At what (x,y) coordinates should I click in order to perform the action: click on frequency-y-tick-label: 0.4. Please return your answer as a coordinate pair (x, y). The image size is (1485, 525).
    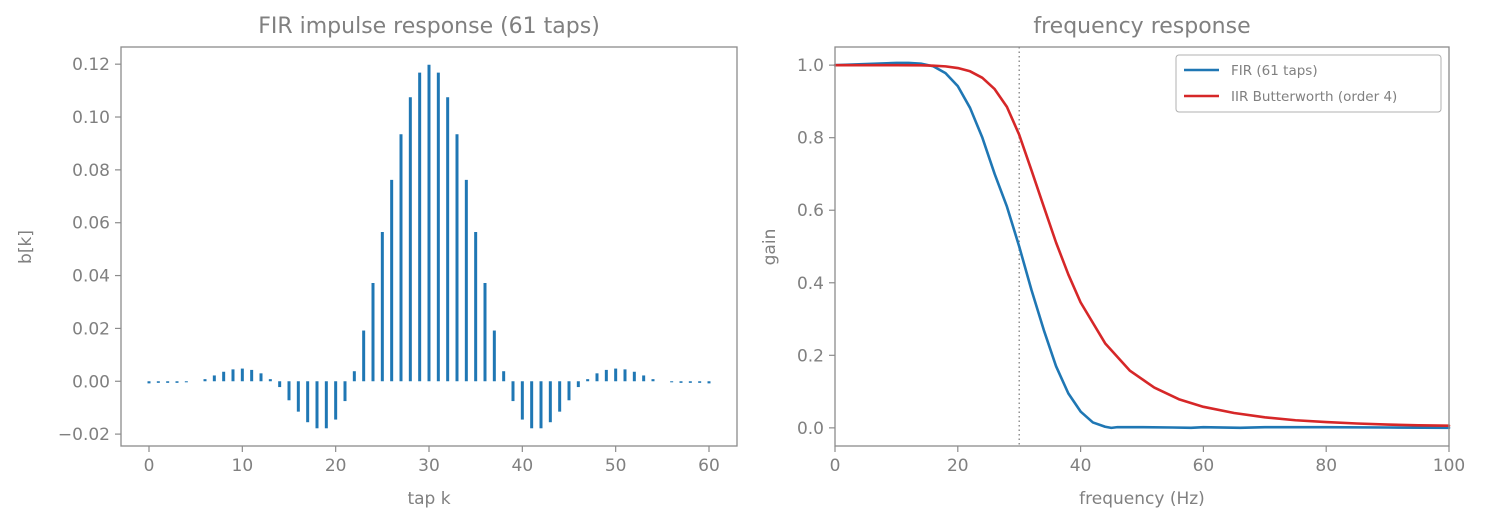
    Looking at the image, I should click on (810, 284).